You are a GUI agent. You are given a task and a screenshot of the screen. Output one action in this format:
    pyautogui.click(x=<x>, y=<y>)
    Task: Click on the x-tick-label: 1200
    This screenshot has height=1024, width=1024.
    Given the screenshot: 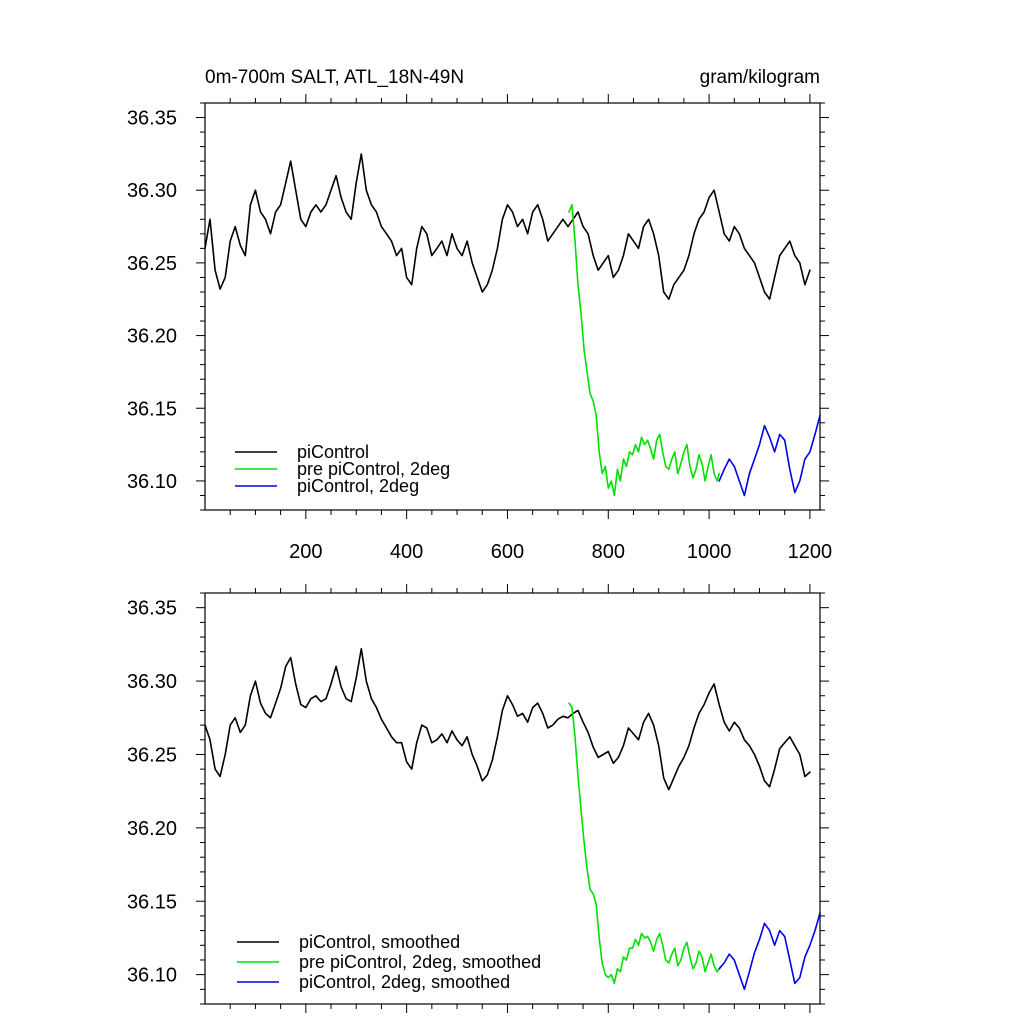 What is the action you would take?
    pyautogui.click(x=810, y=552)
    